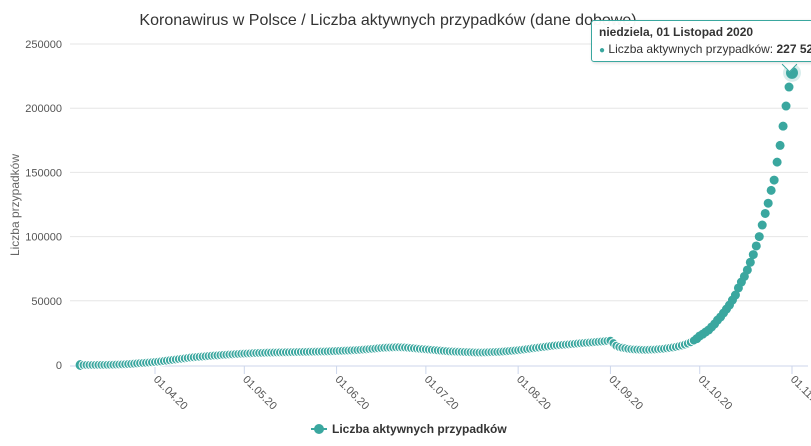  I want to click on legend-label: Liczba aktywnych przypadków, so click(419, 429).